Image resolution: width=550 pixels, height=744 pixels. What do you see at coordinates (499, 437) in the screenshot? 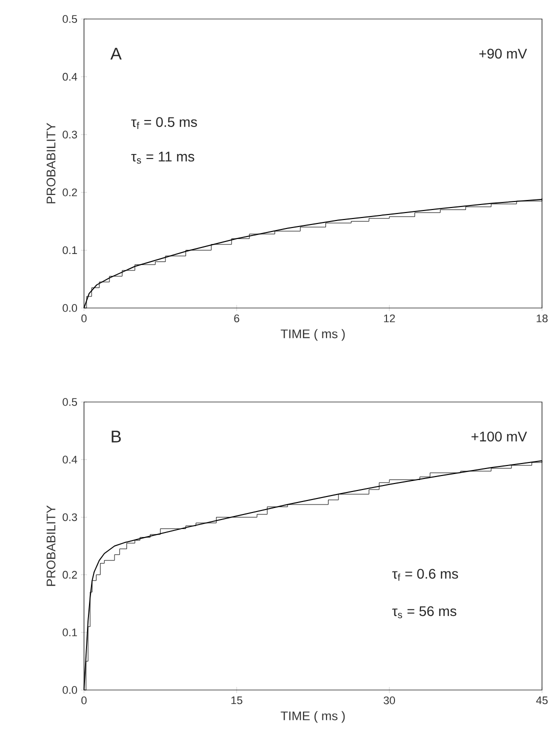
I see `annotation: +100 mV` at bounding box center [499, 437].